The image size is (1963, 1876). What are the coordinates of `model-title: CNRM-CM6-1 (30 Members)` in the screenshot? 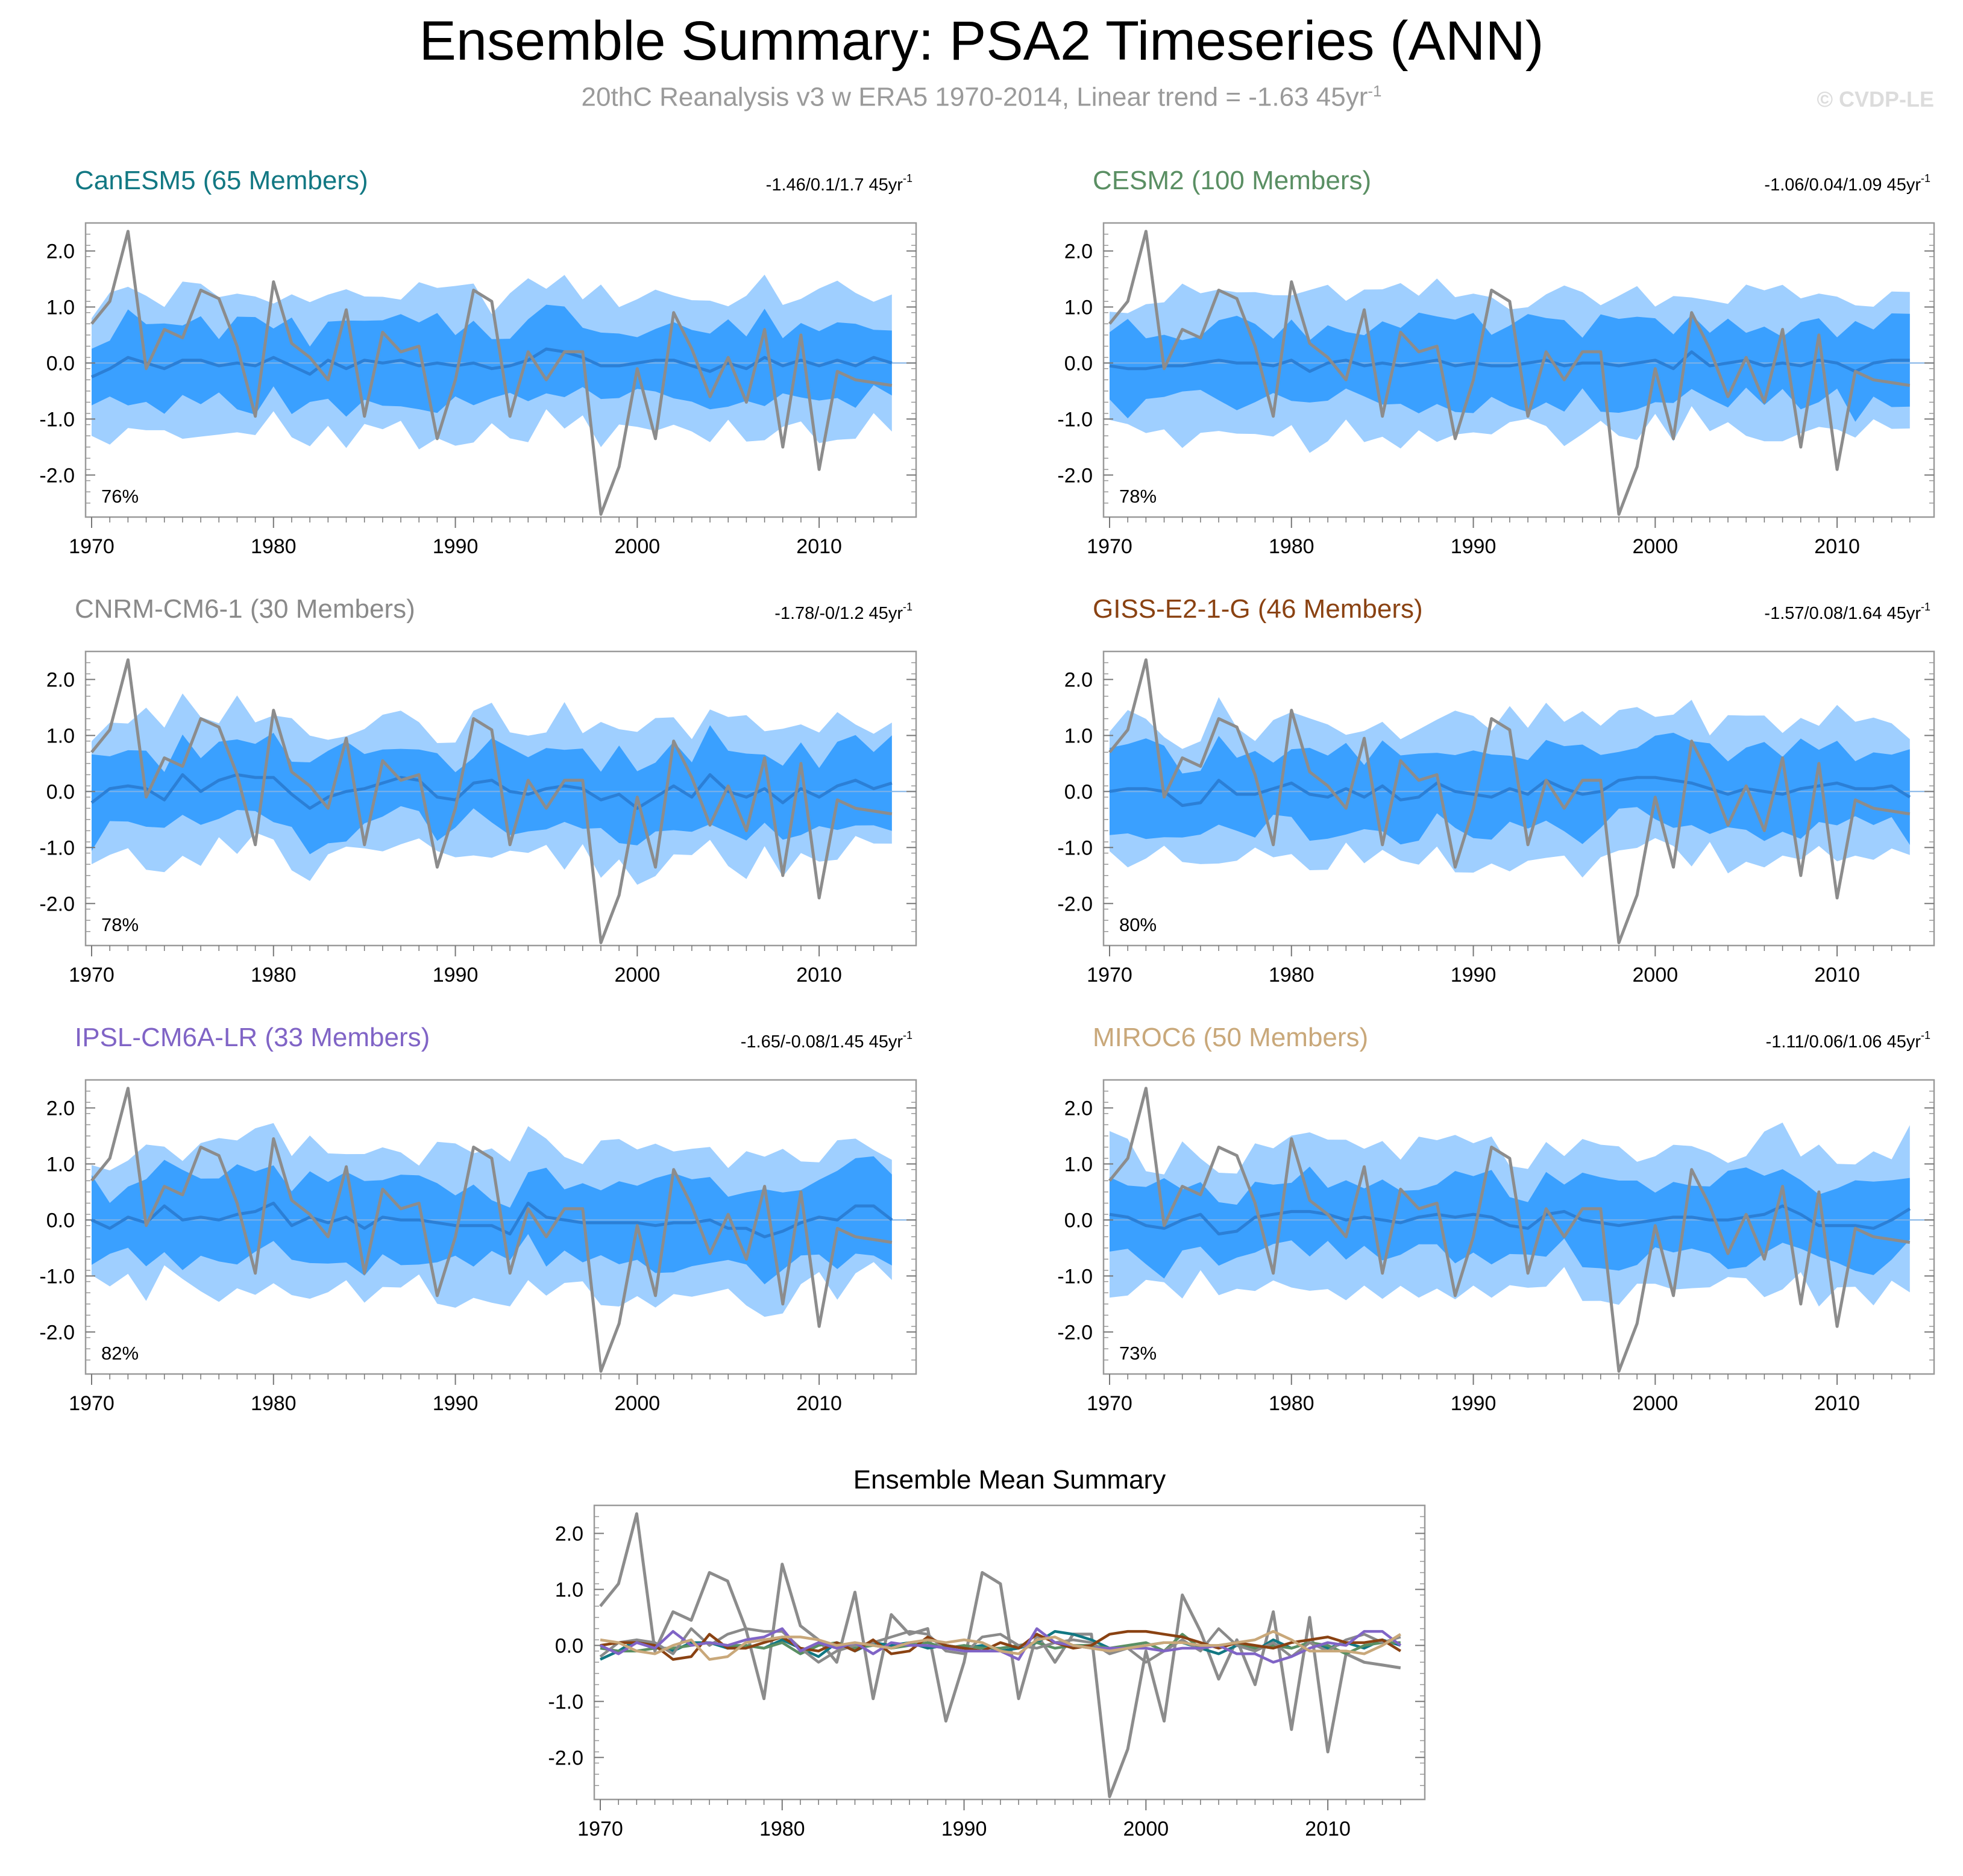 It's located at (245, 609).